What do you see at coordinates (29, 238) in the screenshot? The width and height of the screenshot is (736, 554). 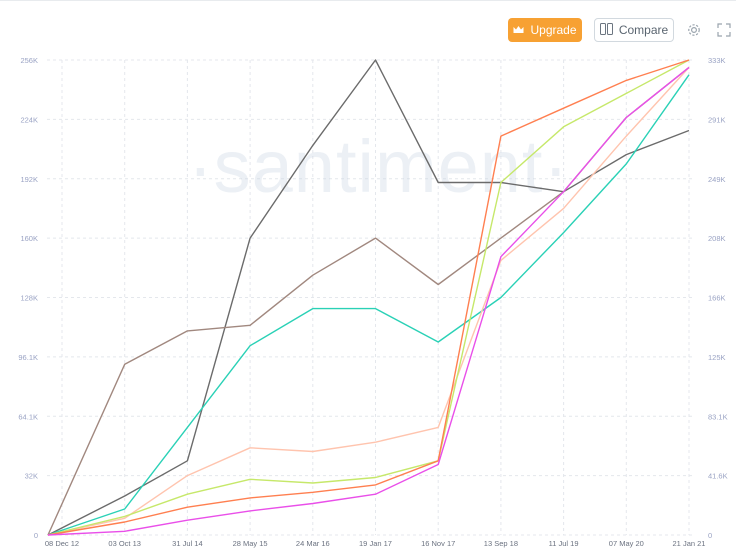 I see `left-tick-label: 160K` at bounding box center [29, 238].